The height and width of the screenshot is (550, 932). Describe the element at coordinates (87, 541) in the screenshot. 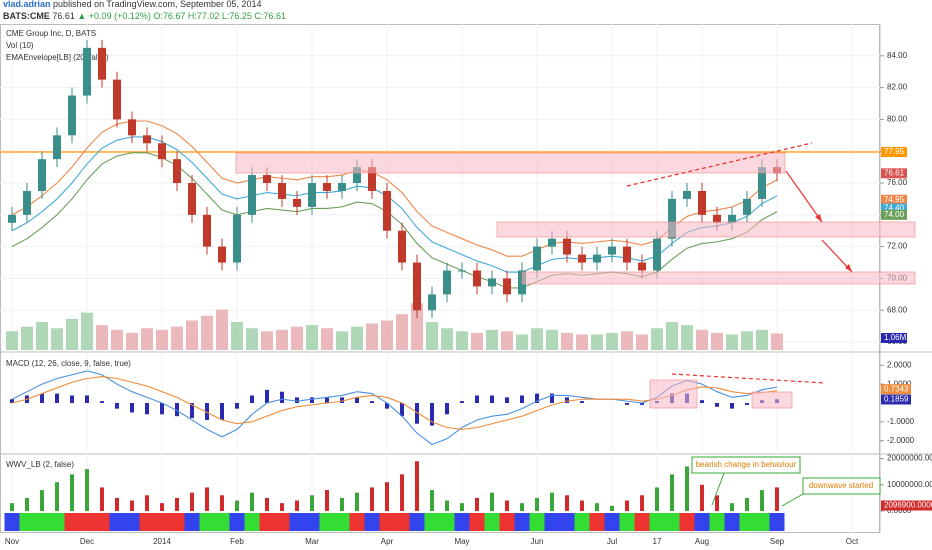

I see `x-tick-label: Dec` at that location.